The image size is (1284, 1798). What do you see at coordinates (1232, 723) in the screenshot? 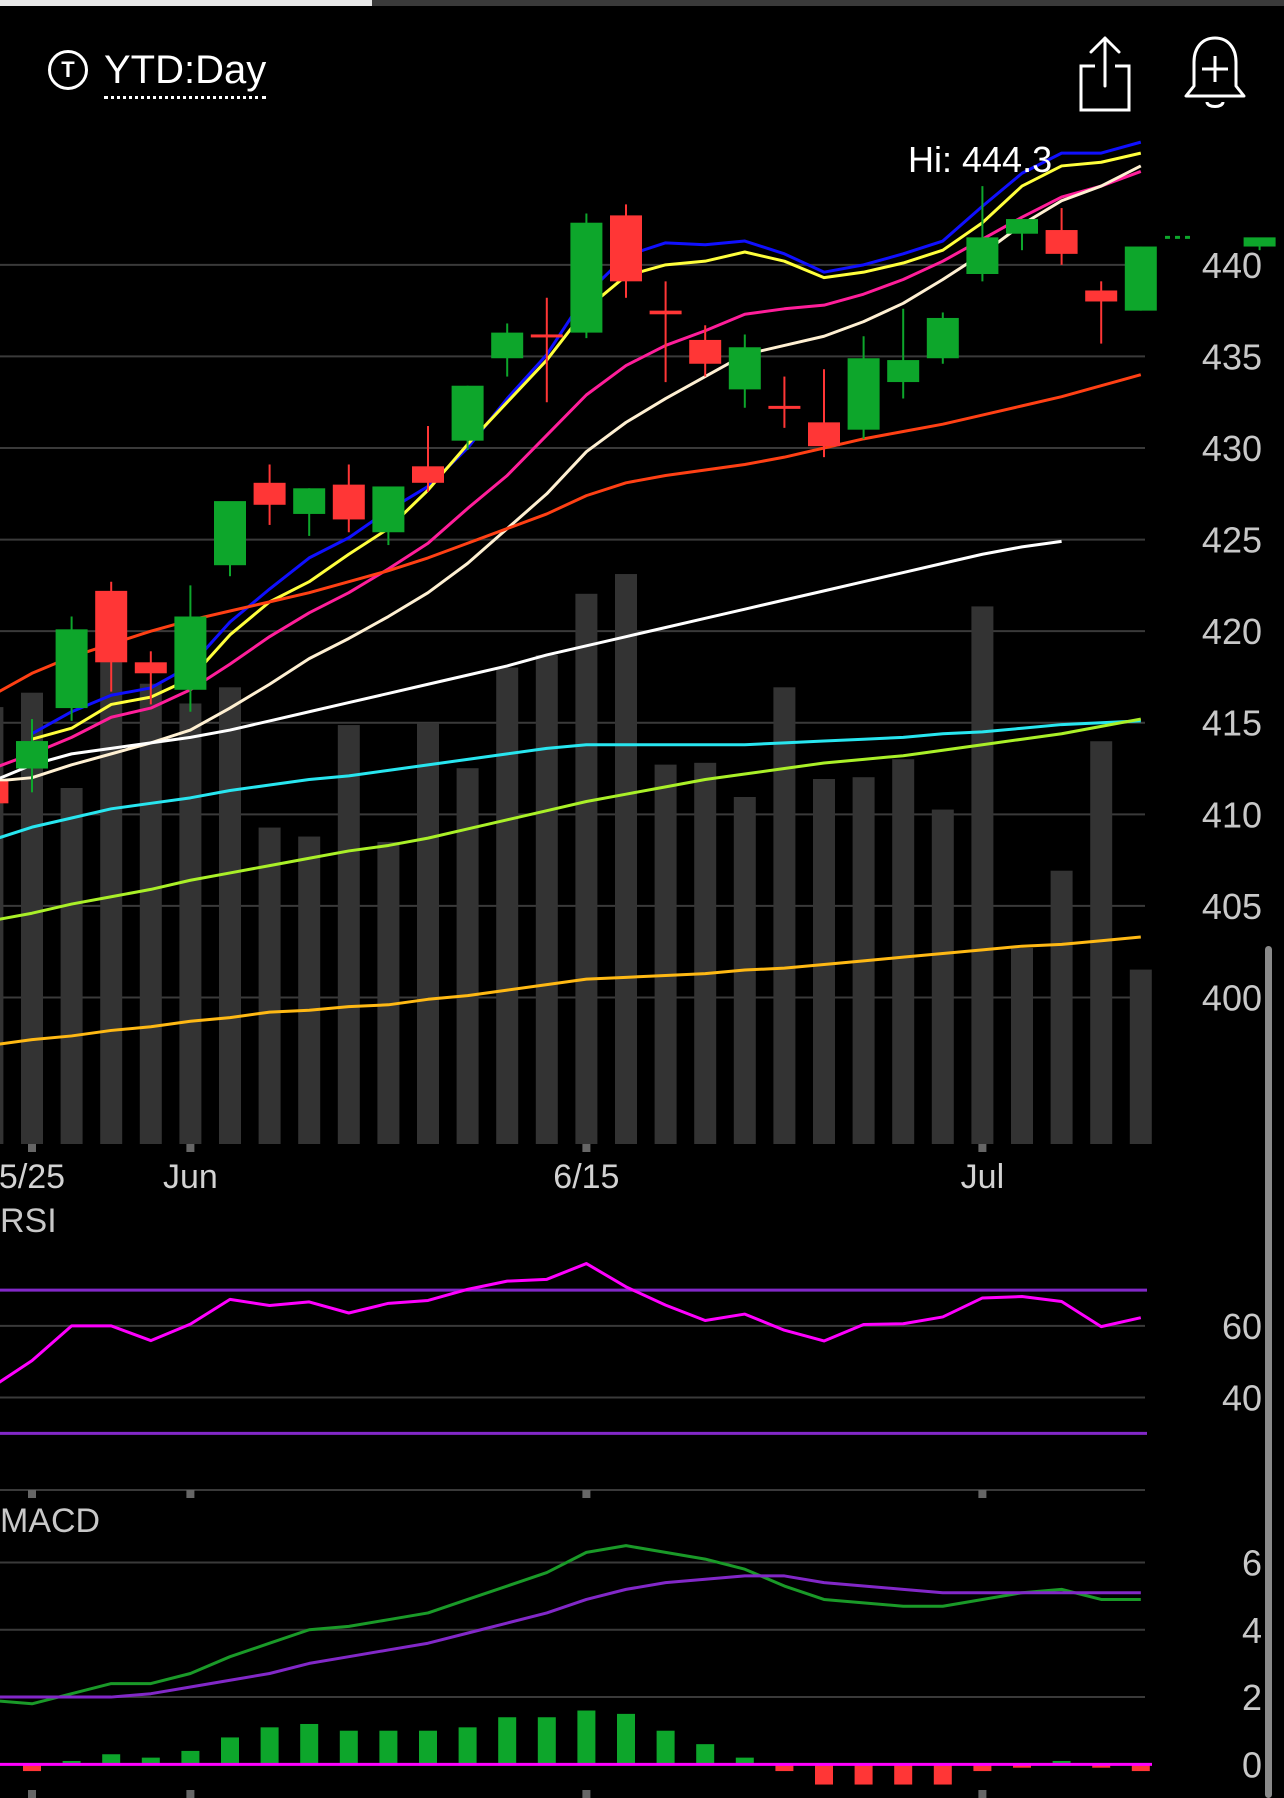
I see `price-axis-label: 415` at bounding box center [1232, 723].